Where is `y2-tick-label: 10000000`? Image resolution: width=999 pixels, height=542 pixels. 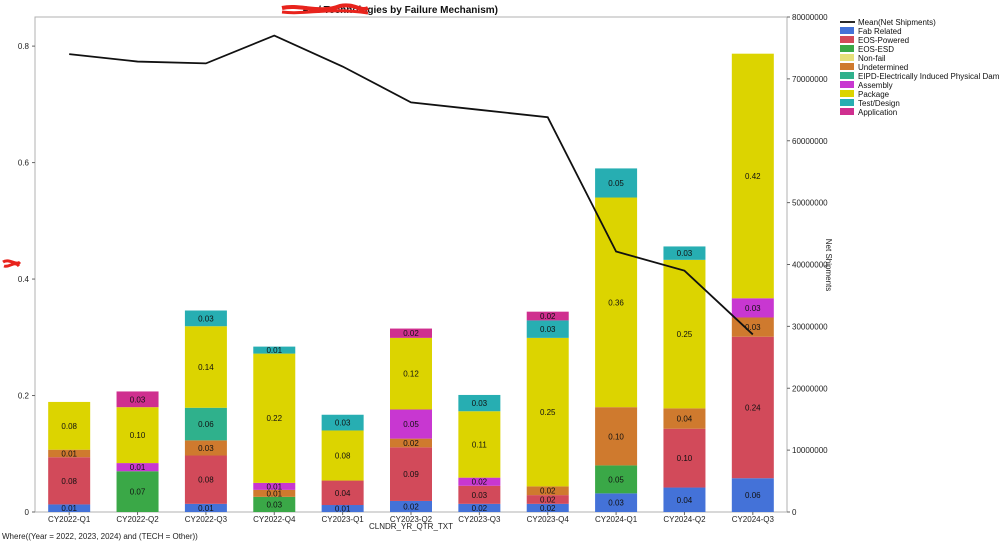 y2-tick-label: 10000000 is located at coordinates (810, 450).